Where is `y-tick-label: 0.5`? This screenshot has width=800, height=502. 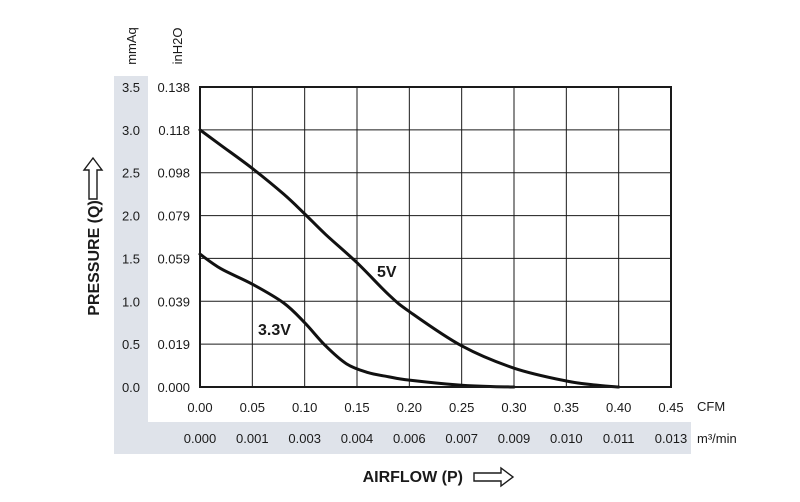
y-tick-label: 0.5 is located at coordinates (131, 344).